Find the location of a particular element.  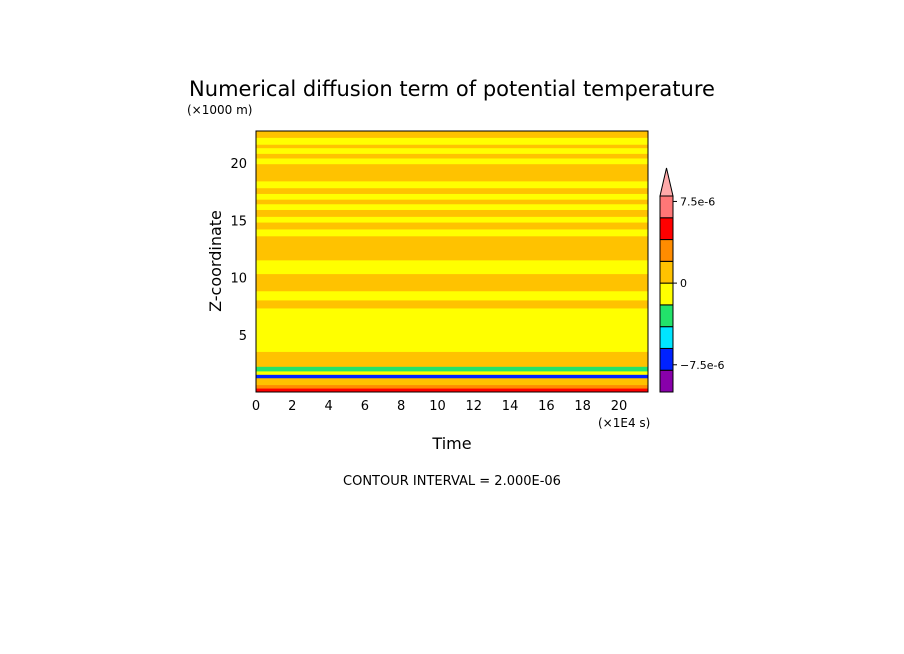

x-tick-label: 14 is located at coordinates (510, 406).